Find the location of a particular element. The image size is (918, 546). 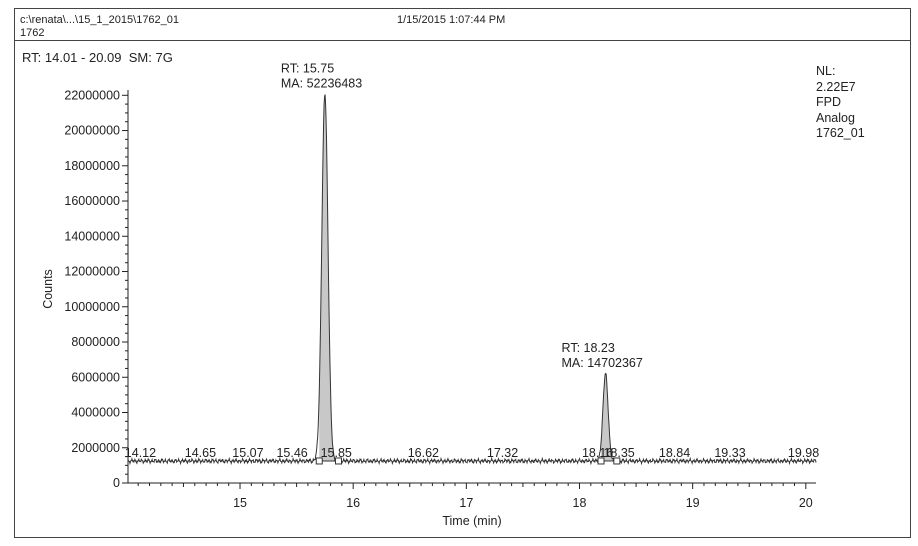

rt-range: RT: 14.01 - 20.09 is located at coordinates (72, 57).